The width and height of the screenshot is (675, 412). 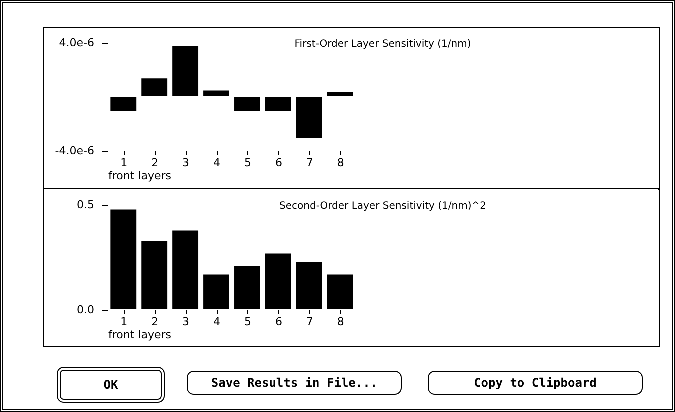 What do you see at coordinates (383, 44) in the screenshot?
I see `text: First-Order Layer Sensitivity (1/nm)` at bounding box center [383, 44].